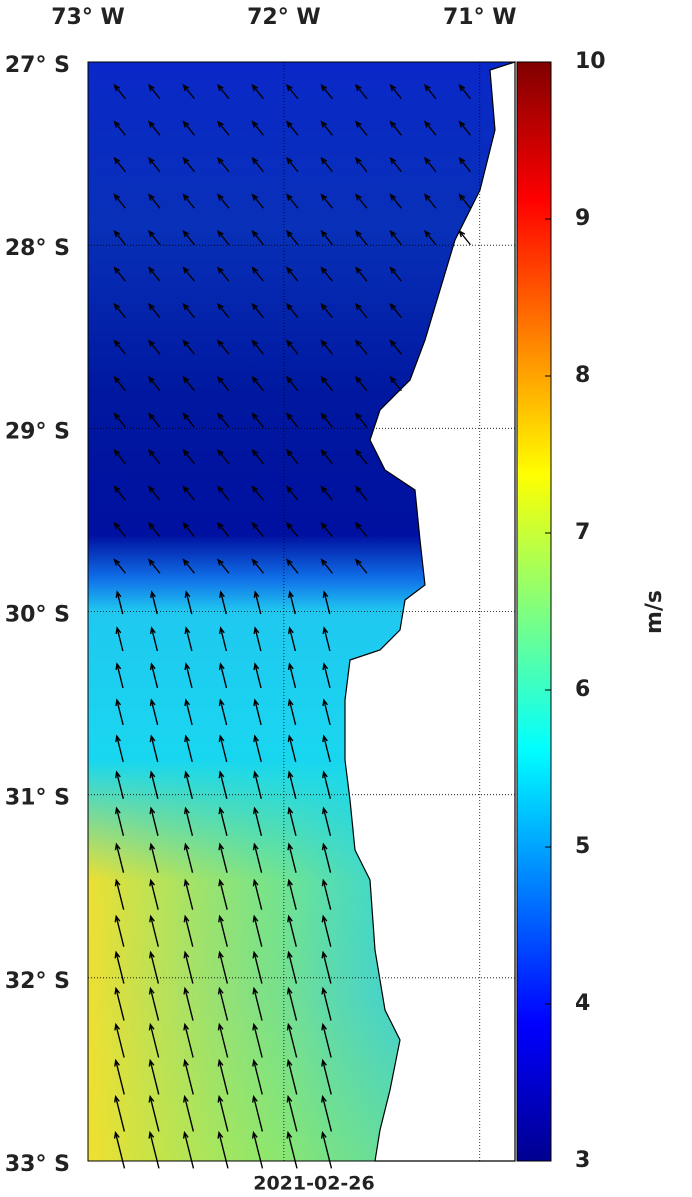 This screenshot has width=692, height=1197. What do you see at coordinates (37, 981) in the screenshot?
I see `lat-label: 32° S` at bounding box center [37, 981].